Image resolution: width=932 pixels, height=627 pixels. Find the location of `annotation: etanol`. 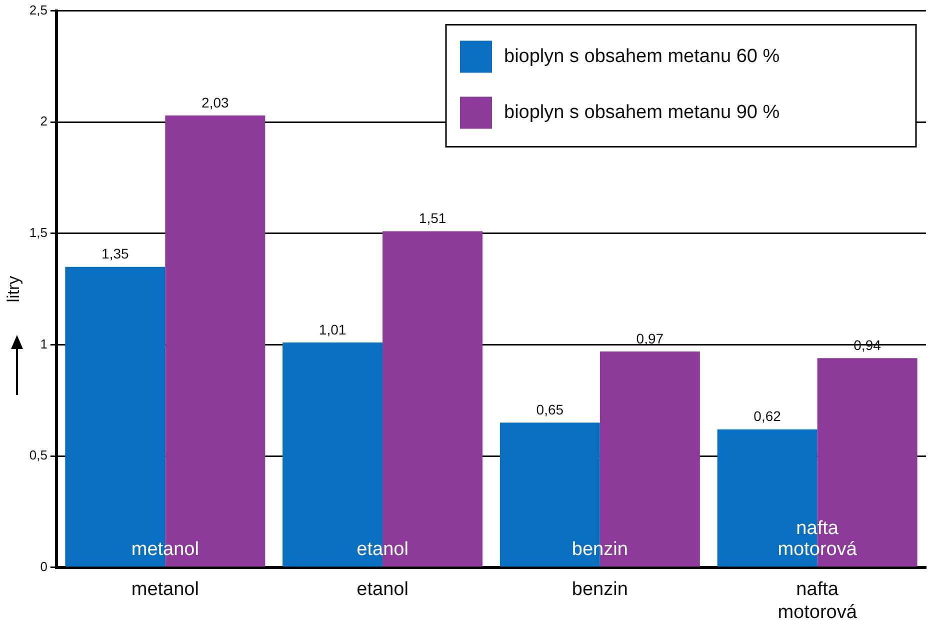

annotation: etanol is located at coordinates (382, 589).